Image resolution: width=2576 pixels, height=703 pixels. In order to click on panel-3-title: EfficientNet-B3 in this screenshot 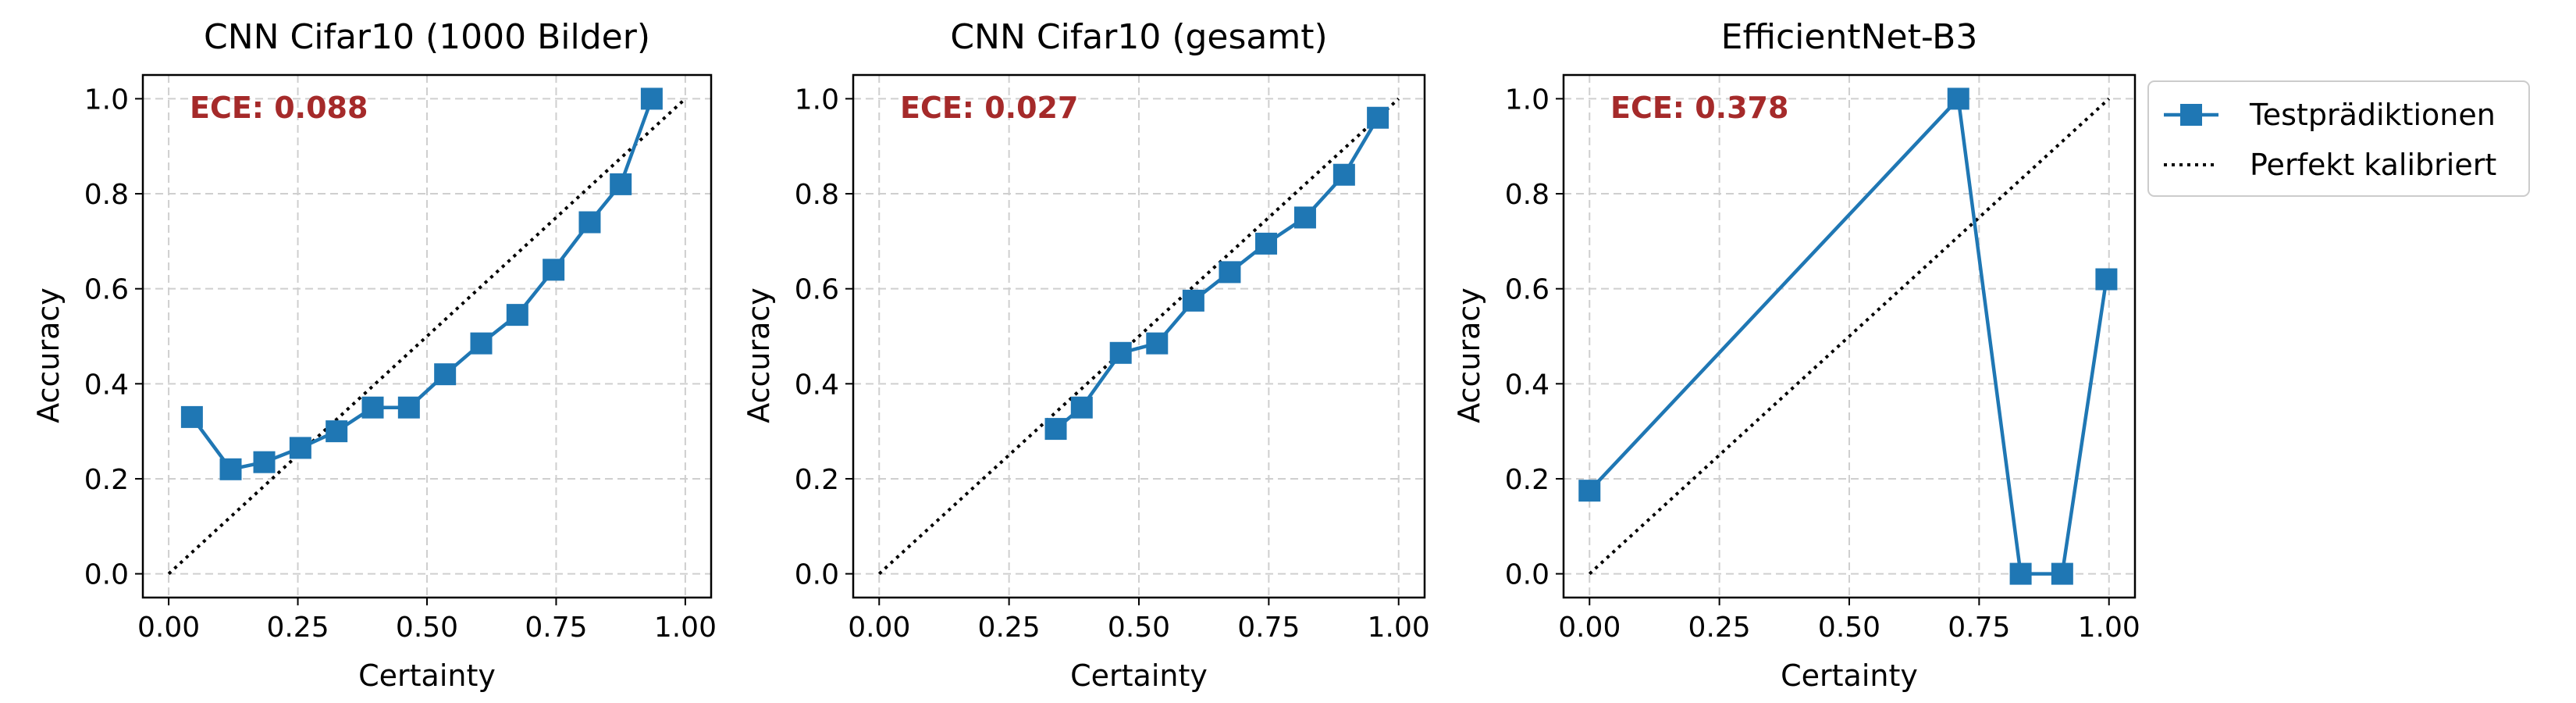, I will do `click(1849, 37)`.